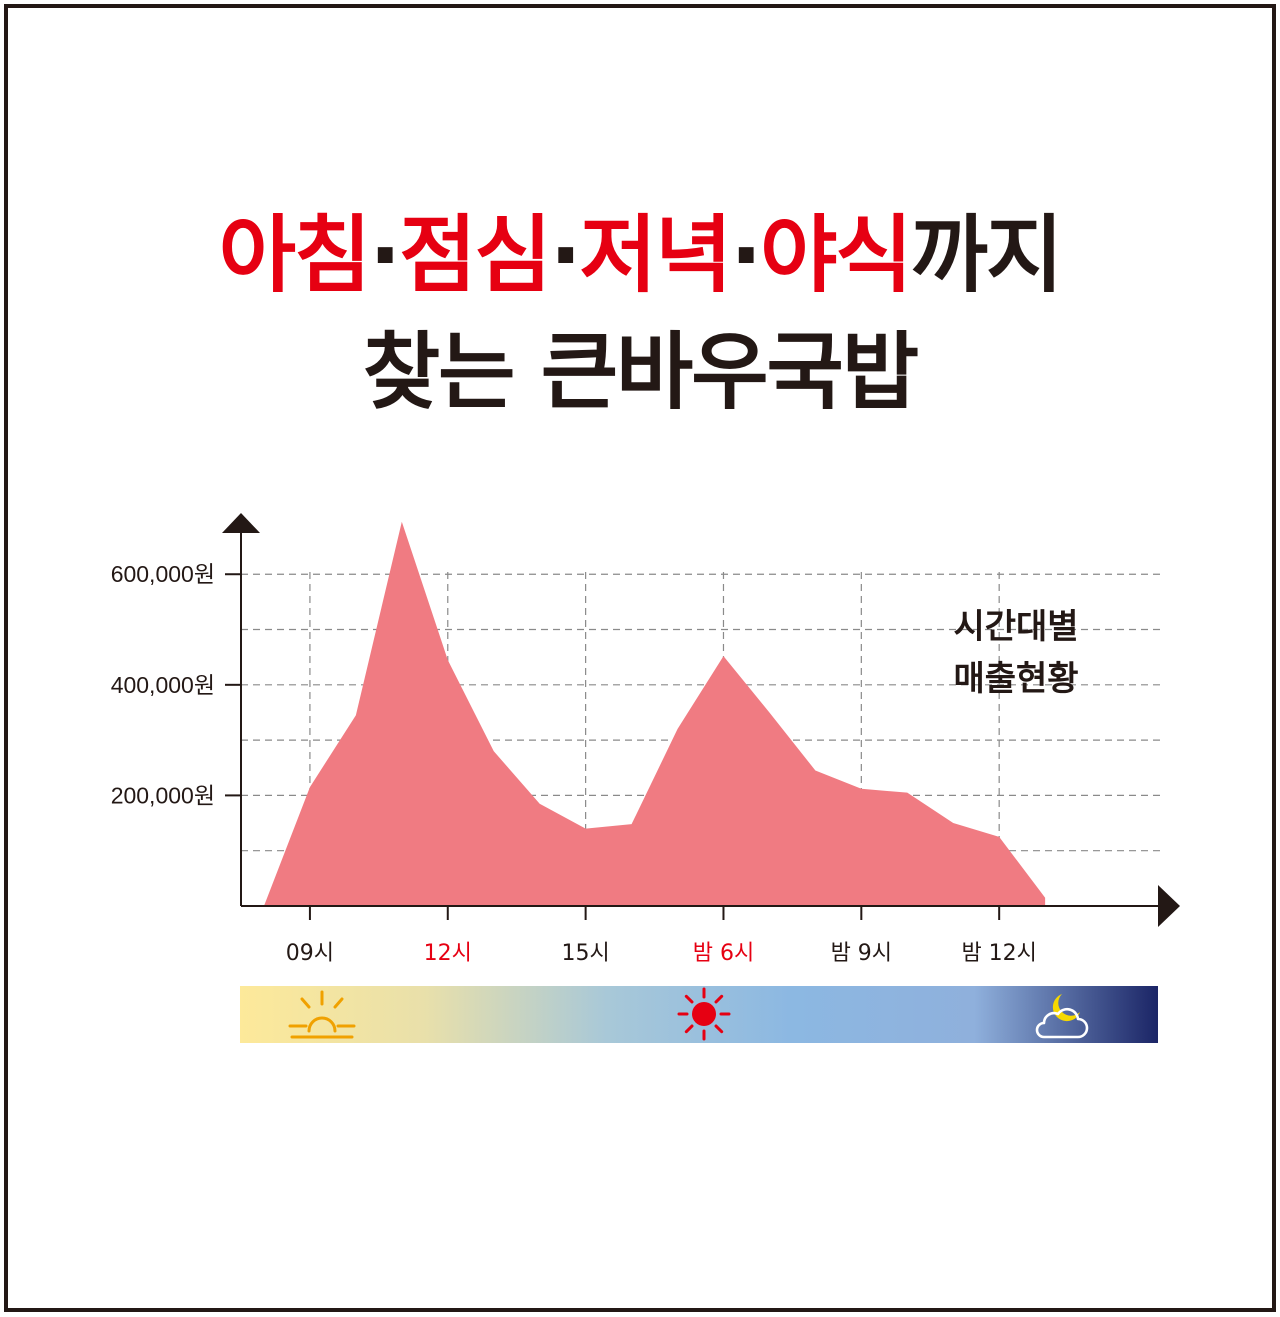 Image resolution: width=1280 pixels, height=1317 pixels. I want to click on headline-line-2: 찾는 큰바우국밥, so click(640, 372).